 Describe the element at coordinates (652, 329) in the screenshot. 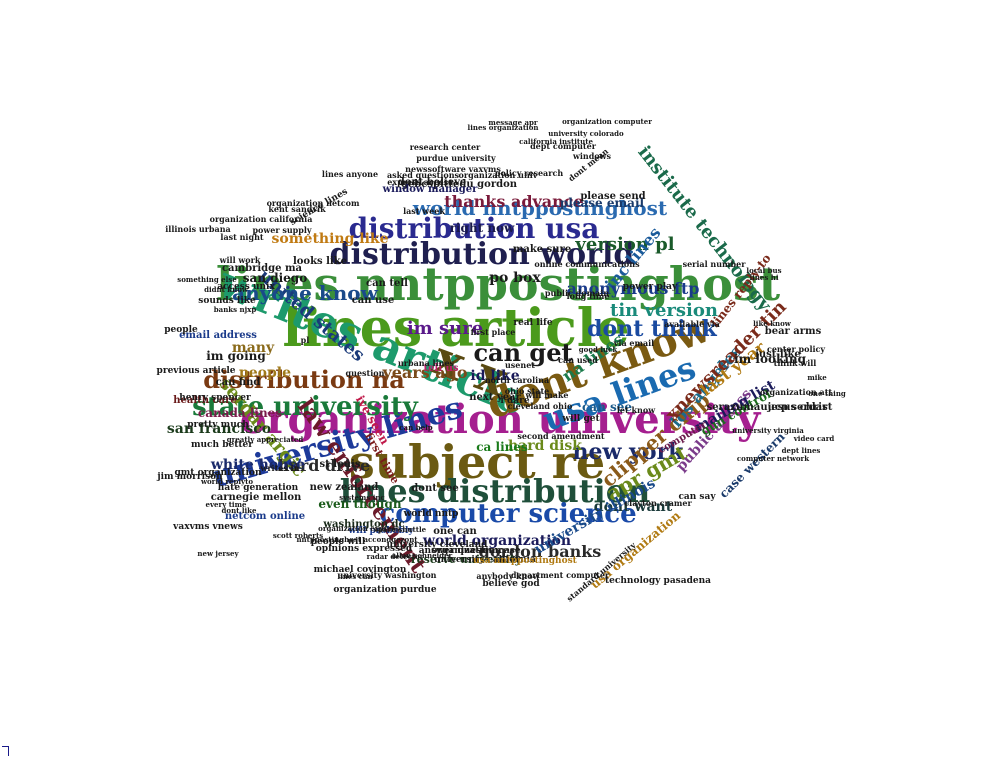

I see `cloud-word: dont think` at that location.